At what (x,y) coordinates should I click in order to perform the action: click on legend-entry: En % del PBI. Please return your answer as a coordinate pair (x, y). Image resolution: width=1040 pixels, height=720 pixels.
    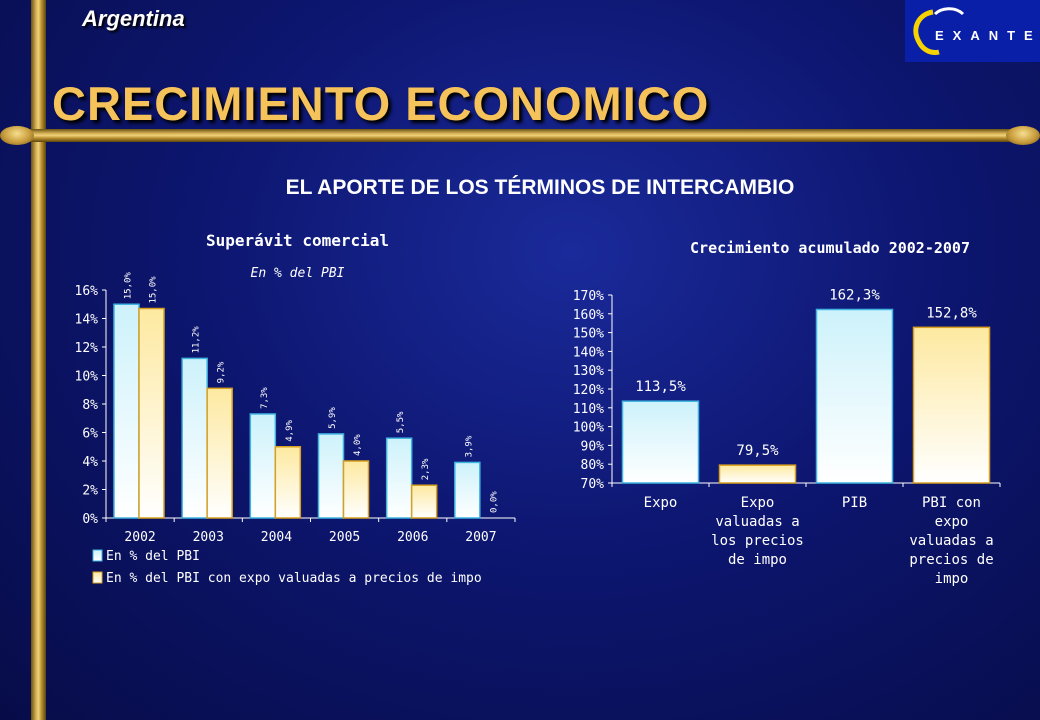
    Looking at the image, I should click on (153, 556).